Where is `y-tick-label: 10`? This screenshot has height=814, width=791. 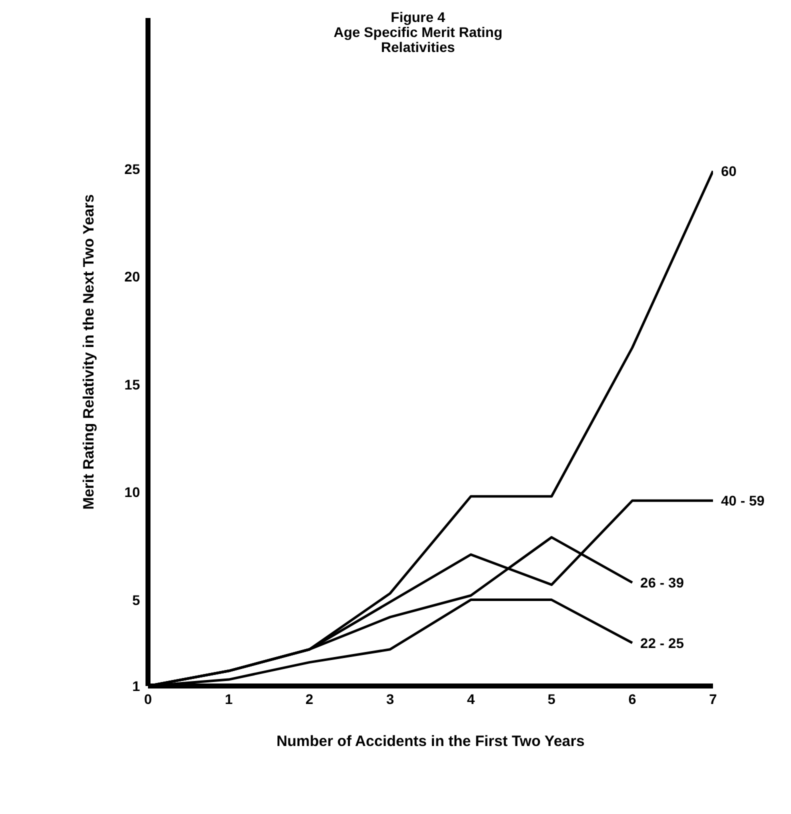
y-tick-label: 10 is located at coordinates (132, 492).